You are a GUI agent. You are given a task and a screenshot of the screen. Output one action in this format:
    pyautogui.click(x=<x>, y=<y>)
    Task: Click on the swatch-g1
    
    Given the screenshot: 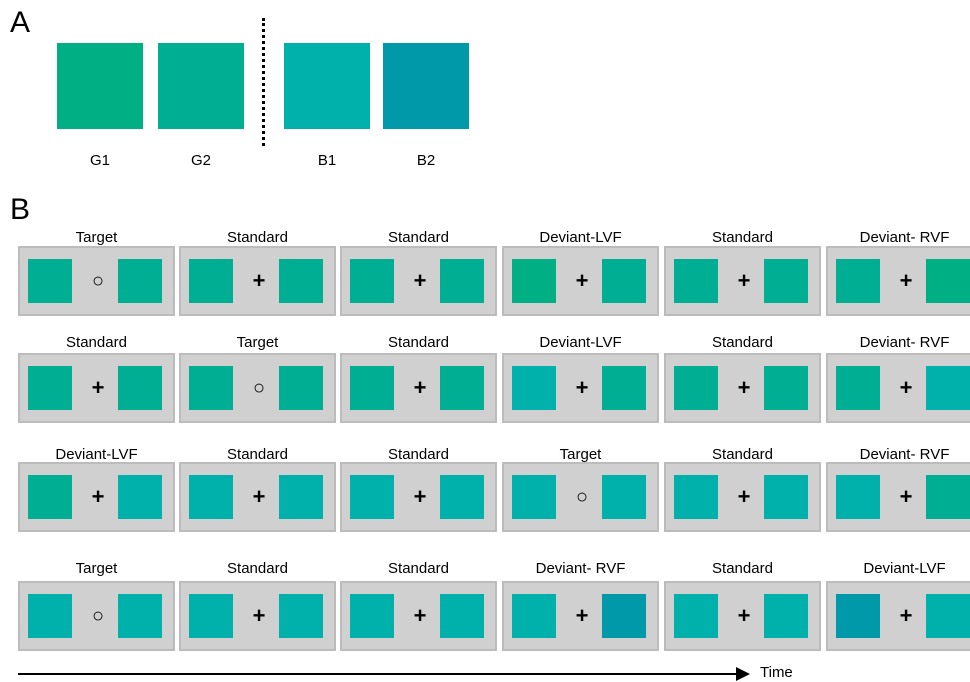 What is the action you would take?
    pyautogui.click(x=100, y=86)
    